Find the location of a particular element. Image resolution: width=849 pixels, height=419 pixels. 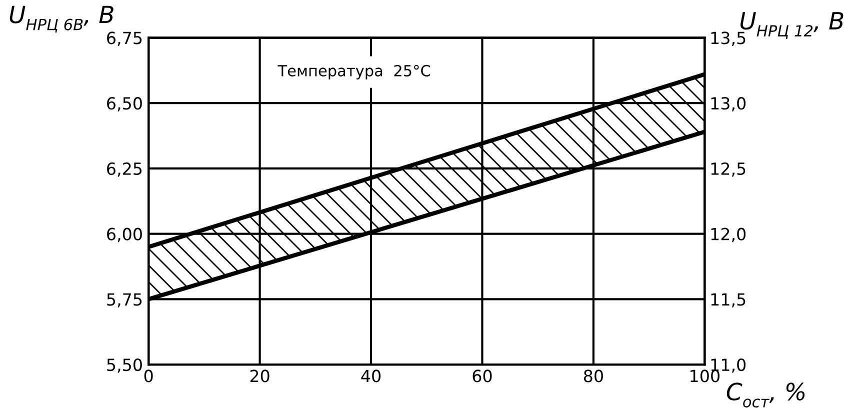

x-tick-label: 0 is located at coordinates (148, 376).